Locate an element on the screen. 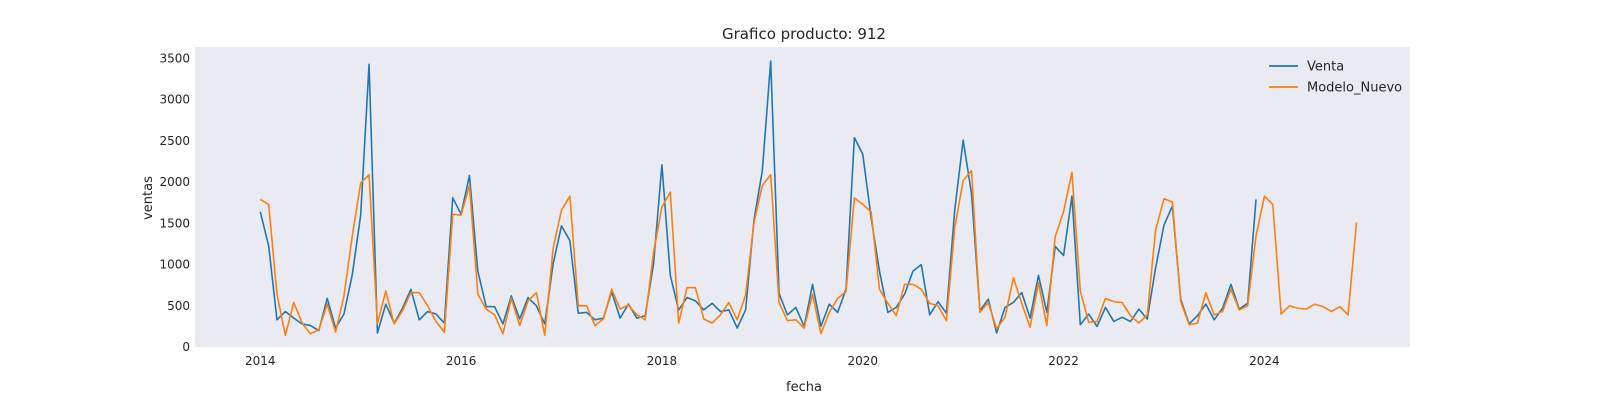 The image size is (1600, 400). legend-label: Modelo_Nuevo is located at coordinates (1354, 88).